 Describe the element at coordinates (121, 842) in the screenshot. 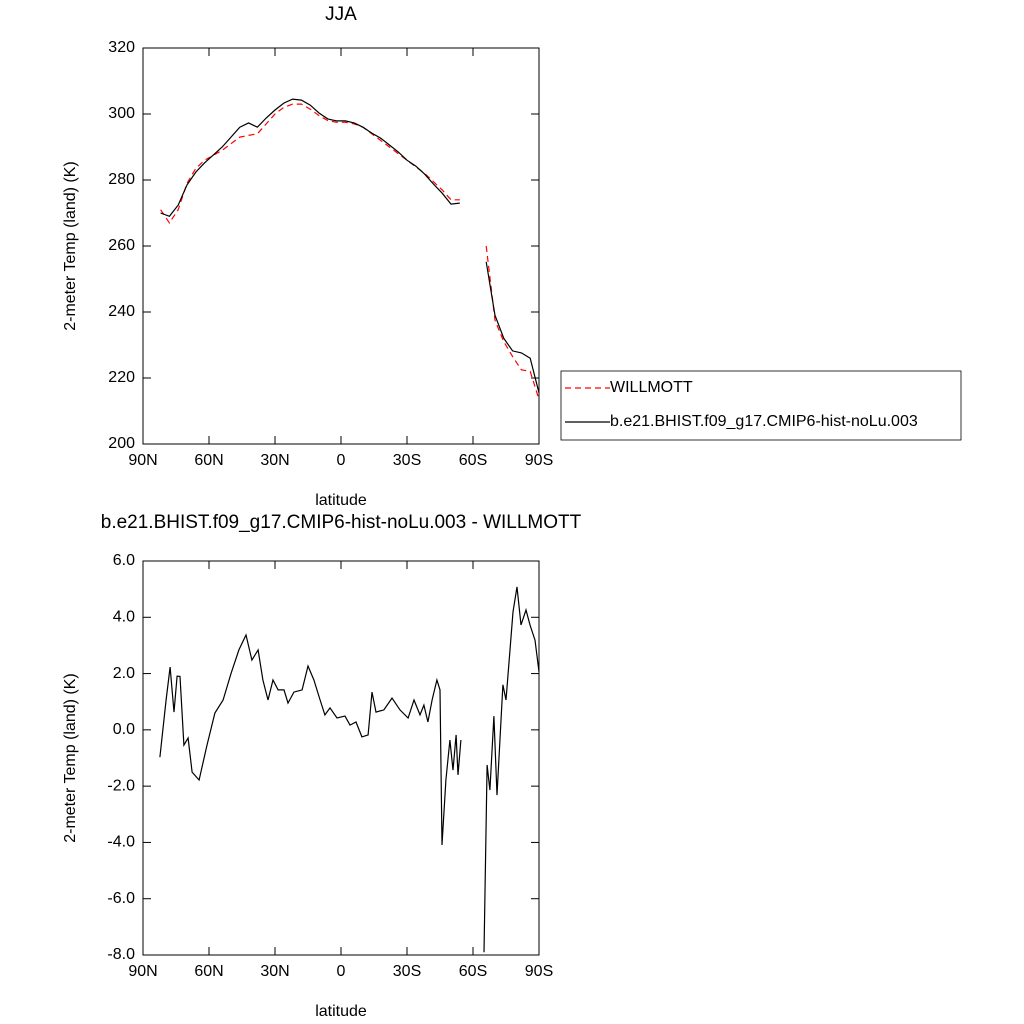

I see `y-tick-label: -4.0` at that location.